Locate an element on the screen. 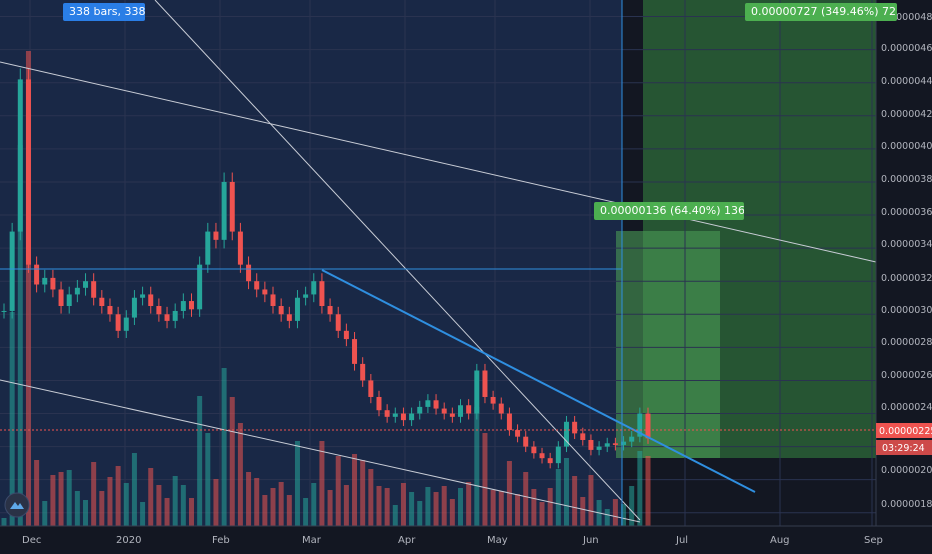 The width and height of the screenshot is (932, 554). tradingview-logo-icon is located at coordinates (17, 505).